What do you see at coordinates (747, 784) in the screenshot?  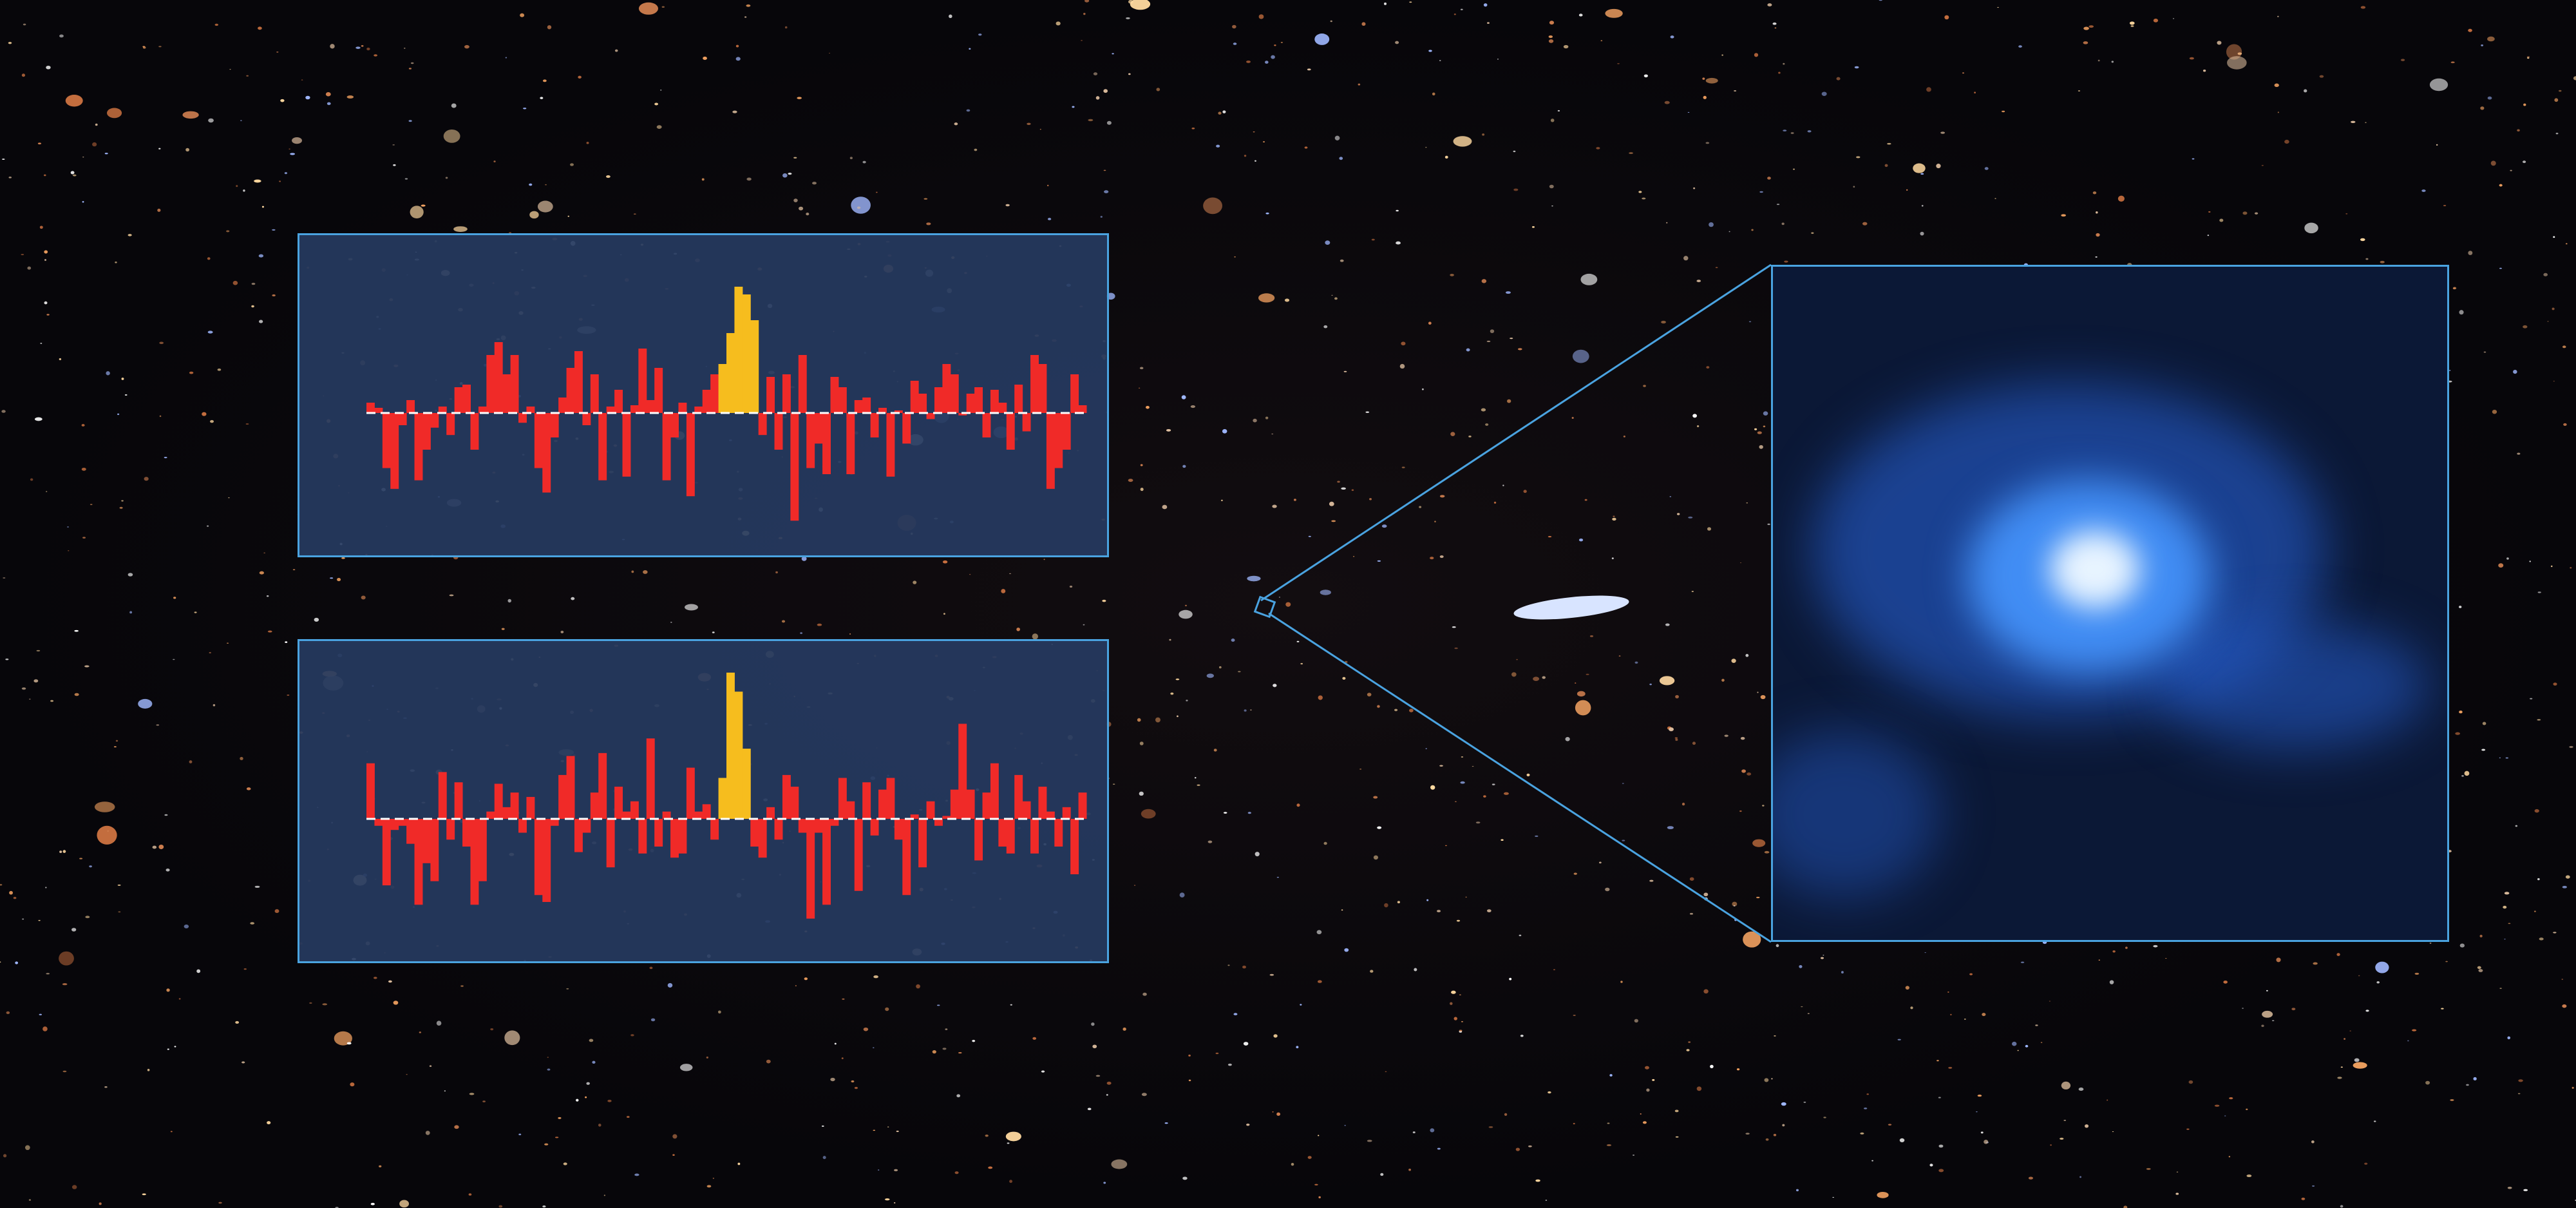 I see `emission-line-bar` at bounding box center [747, 784].